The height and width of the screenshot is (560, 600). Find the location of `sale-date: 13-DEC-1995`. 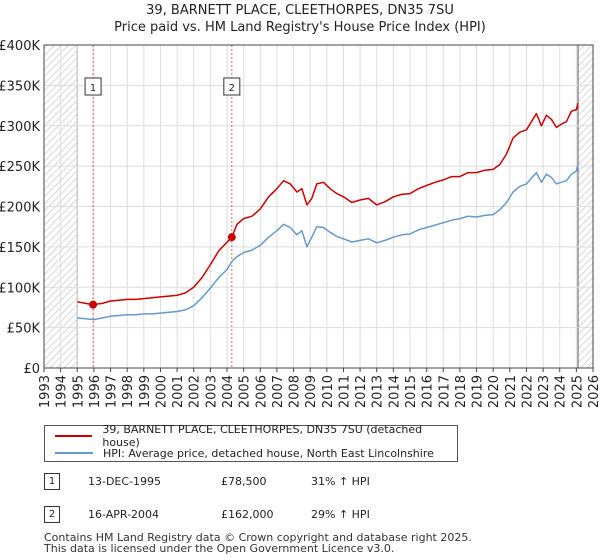

sale-date: 13-DEC-1995 is located at coordinates (125, 481).